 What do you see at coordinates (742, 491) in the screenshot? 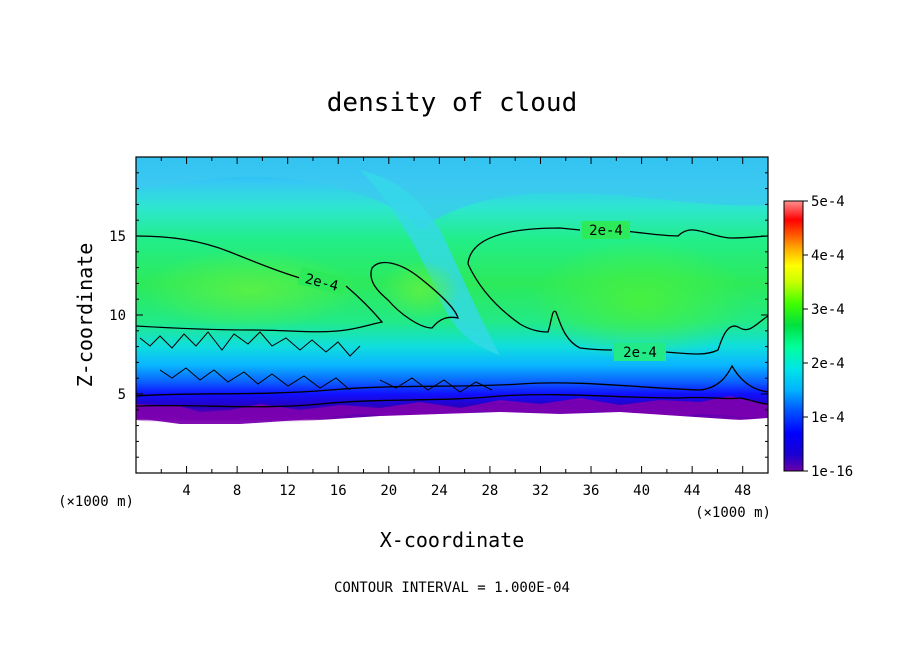
I see `x-tick-label: 48` at bounding box center [742, 491].